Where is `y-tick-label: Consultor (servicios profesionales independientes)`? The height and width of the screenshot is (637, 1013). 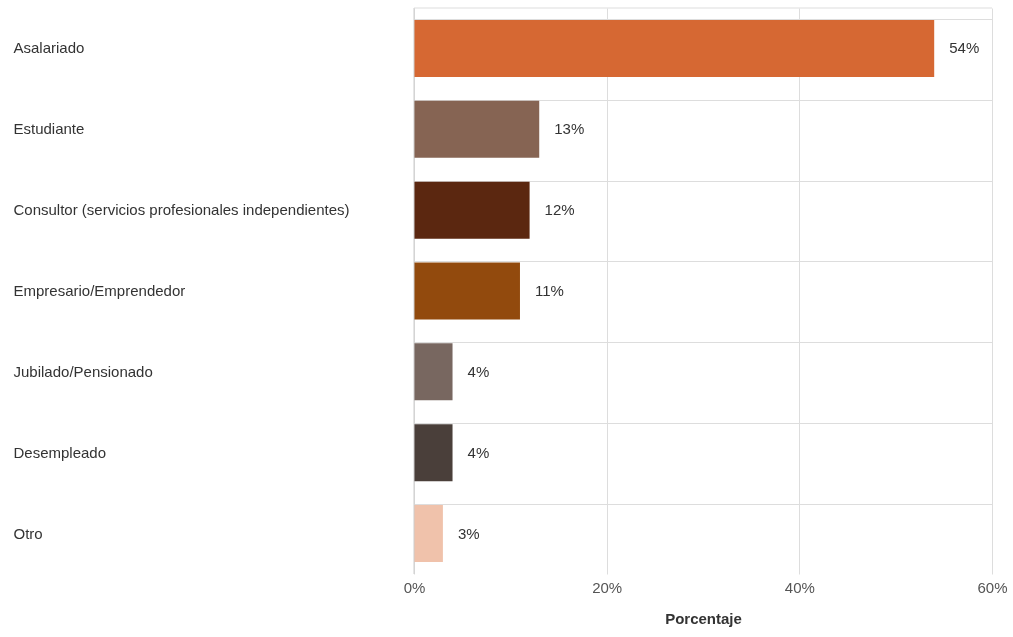
y-tick-label: Consultor (servicios profesionales independientes) is located at coordinates (181, 210).